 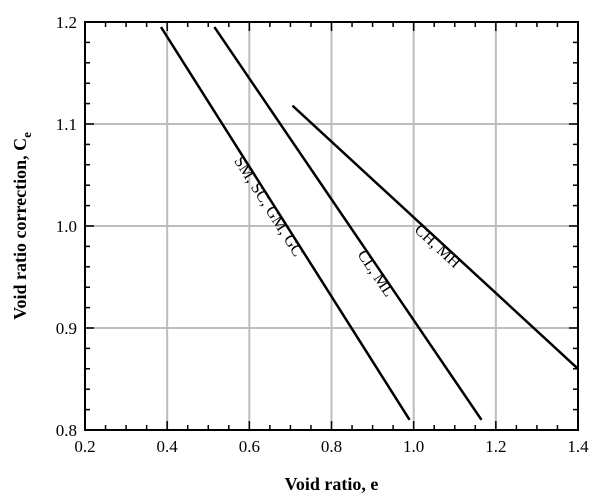 I want to click on x-tick-label: 1.4, so click(x=578, y=446).